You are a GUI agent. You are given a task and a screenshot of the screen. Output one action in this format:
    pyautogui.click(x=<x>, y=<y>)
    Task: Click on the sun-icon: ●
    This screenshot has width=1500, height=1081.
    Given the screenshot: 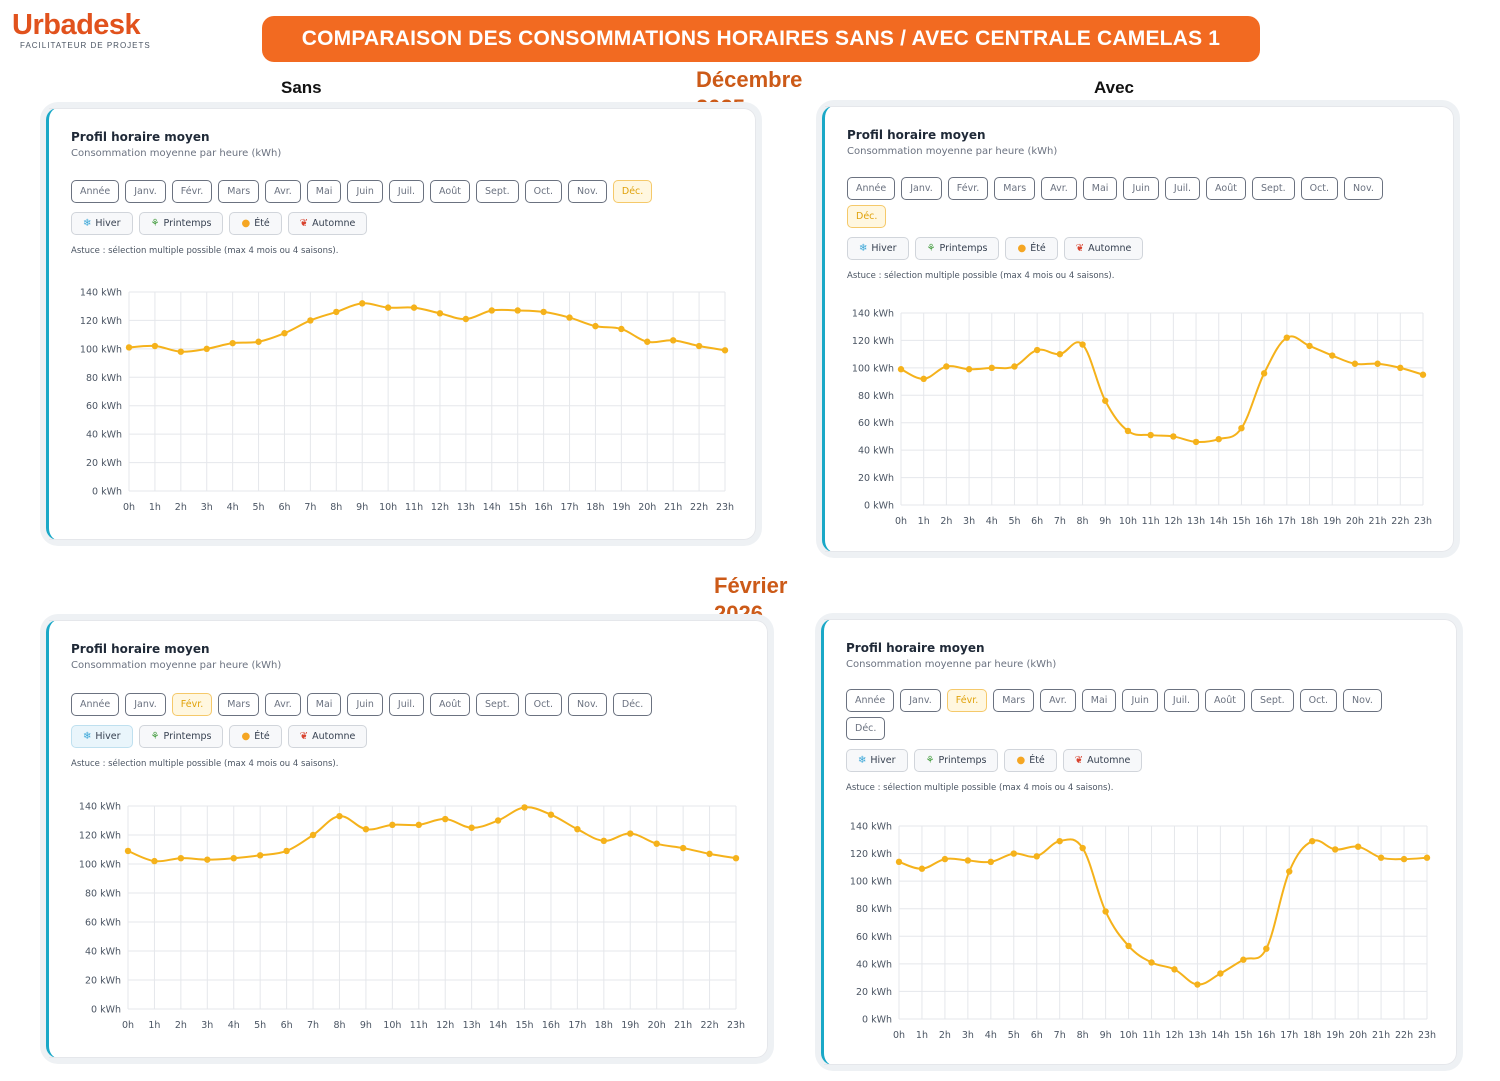 What is the action you would take?
    pyautogui.click(x=246, y=223)
    